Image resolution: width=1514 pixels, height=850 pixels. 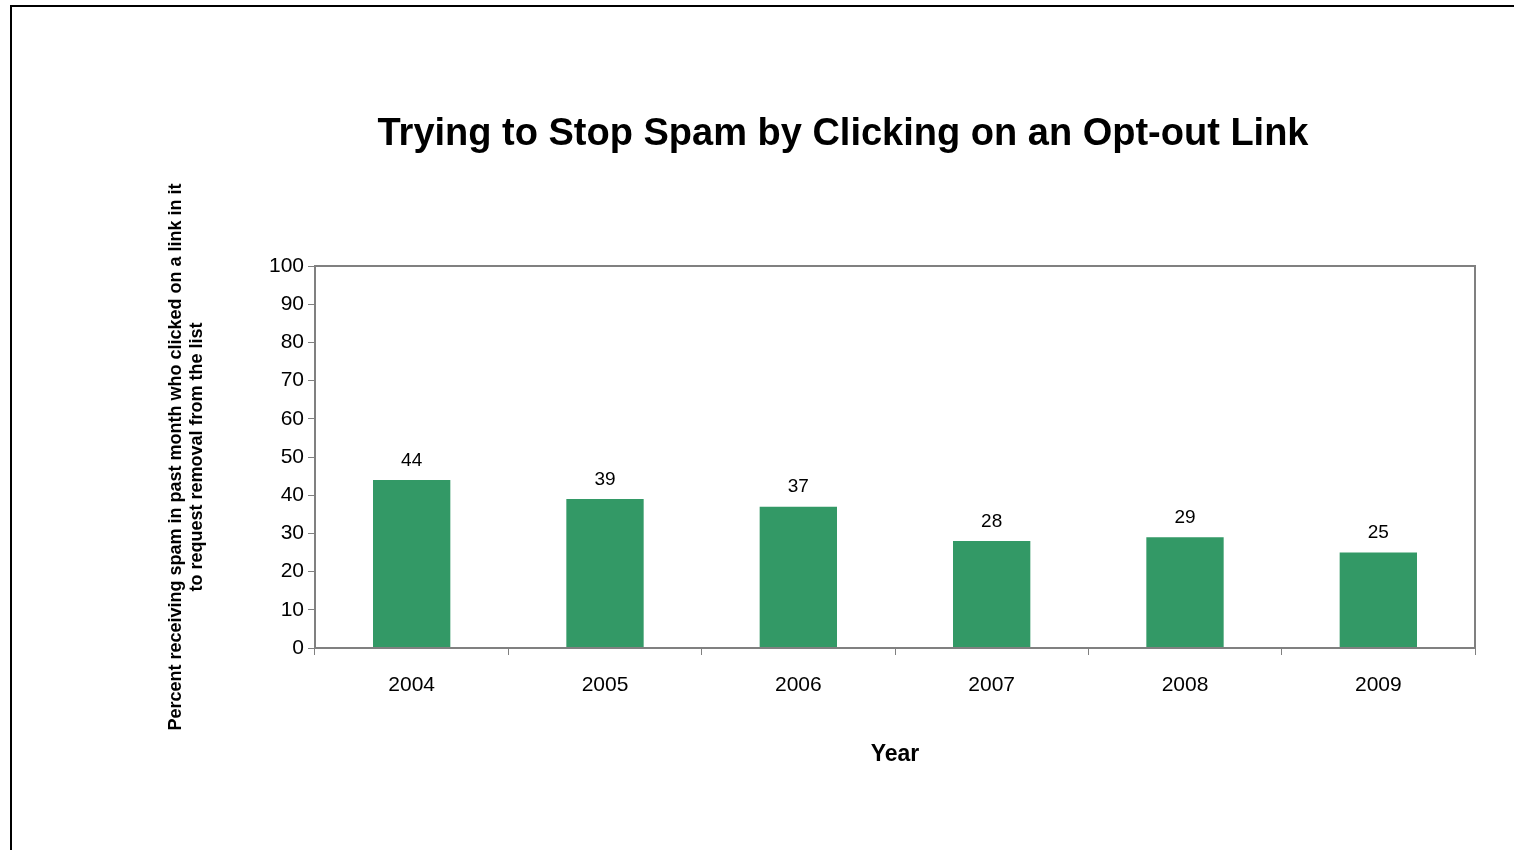 I want to click on y-tick-label: 10, so click(x=292, y=608).